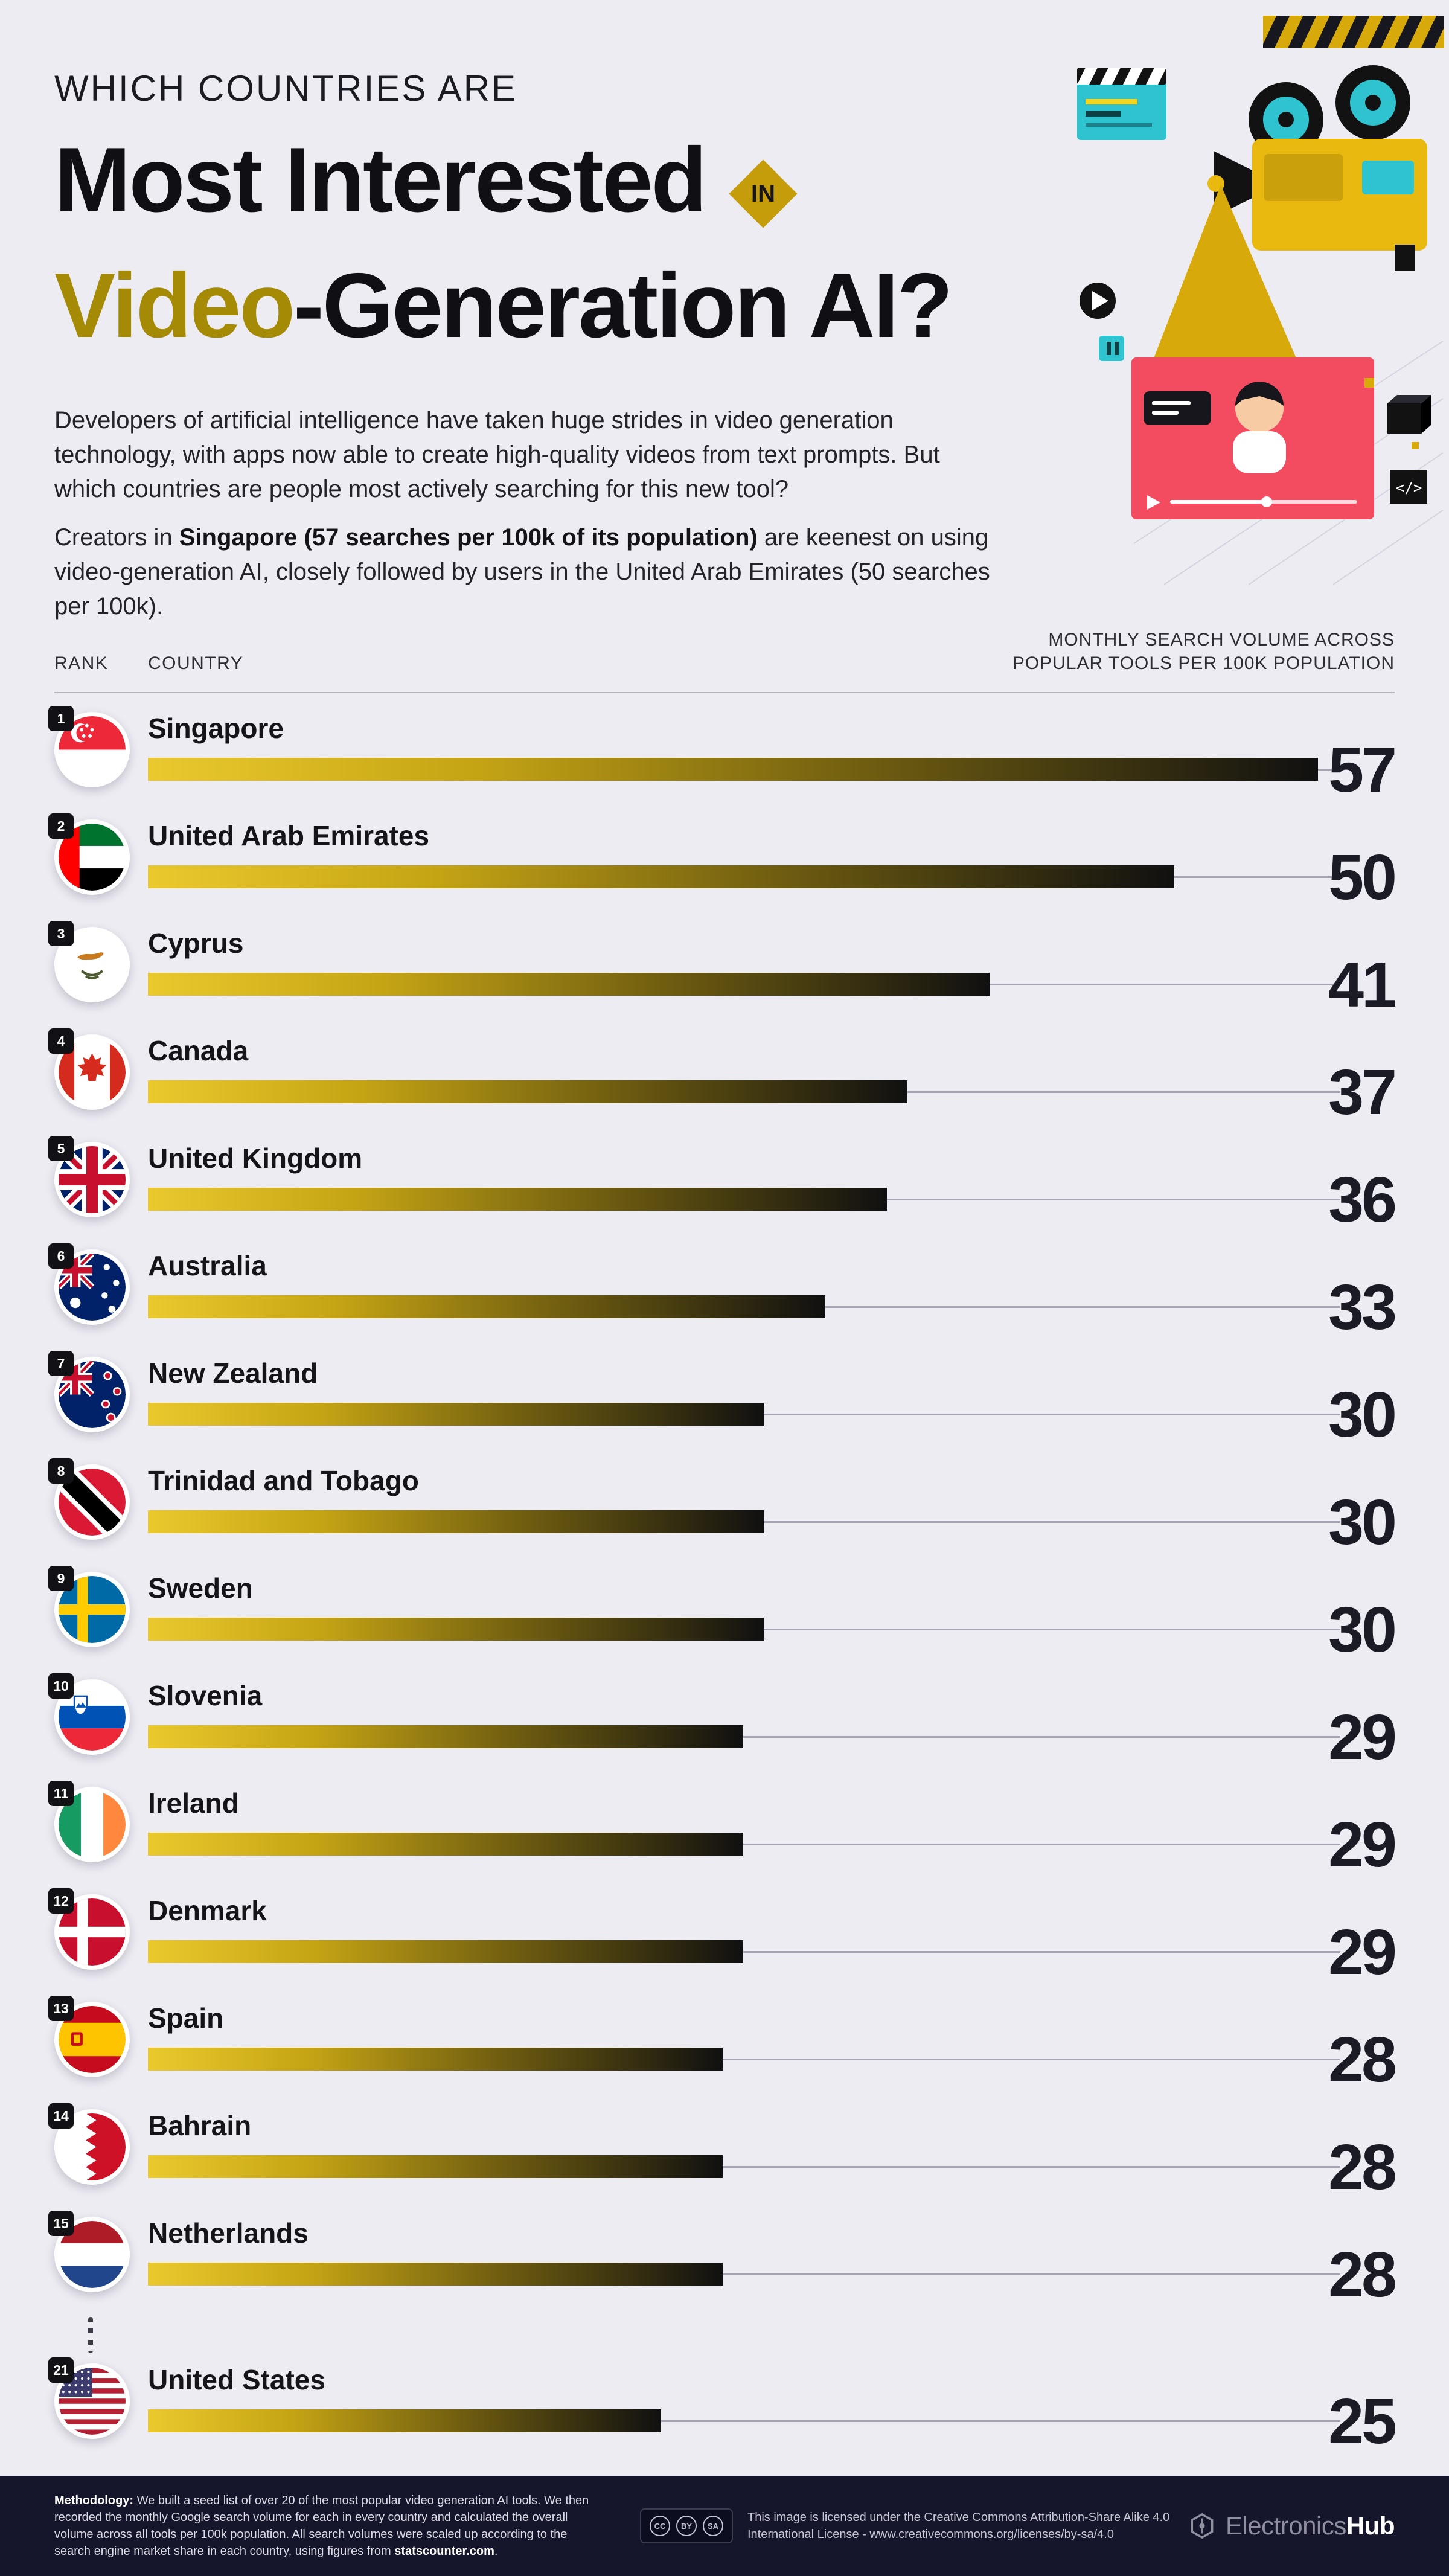  Describe the element at coordinates (1370, 2525) in the screenshot. I see `brand-white: Hub` at that location.